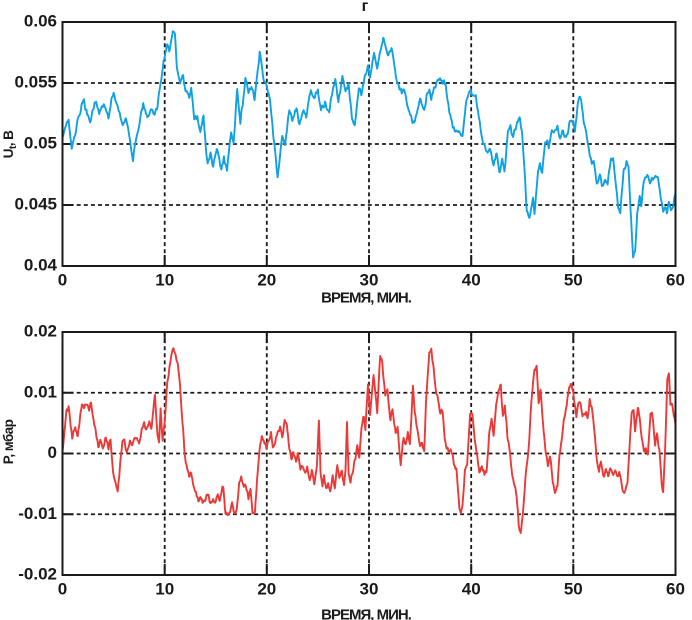  Describe the element at coordinates (40, 331) in the screenshot. I see `svg-text: 0.02` at that location.